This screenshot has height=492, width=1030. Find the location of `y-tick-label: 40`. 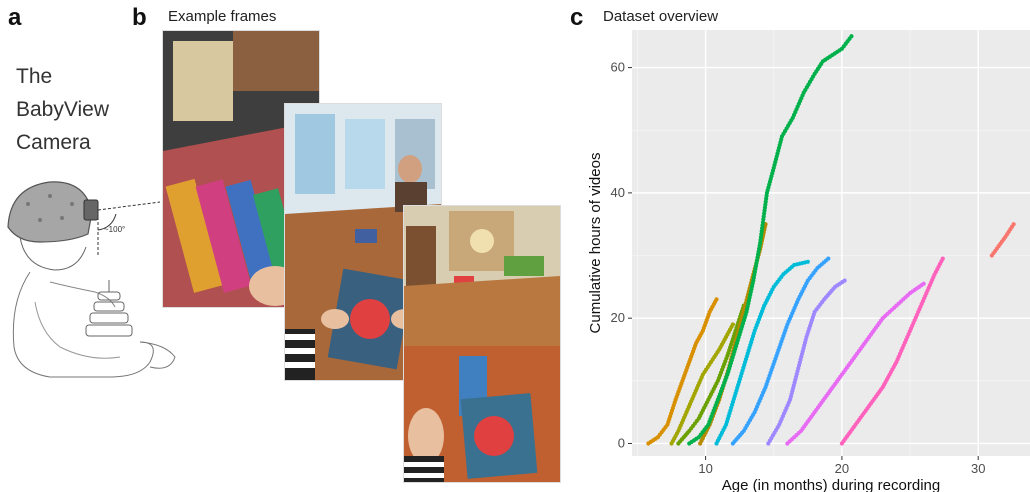

y-tick-label: 40 is located at coordinates (618, 192).